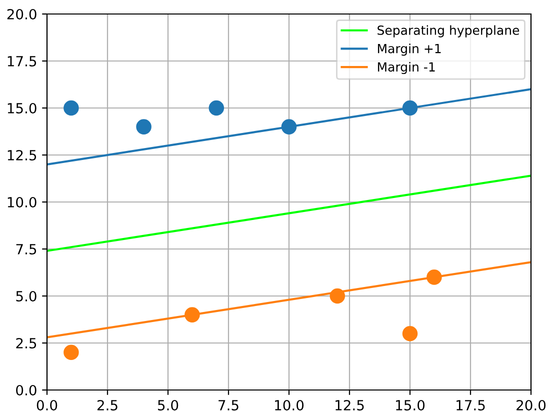 The height and width of the screenshot is (411, 549). Describe the element at coordinates (289, 405) in the screenshot. I see `x-tick-label: 10.0` at that location.